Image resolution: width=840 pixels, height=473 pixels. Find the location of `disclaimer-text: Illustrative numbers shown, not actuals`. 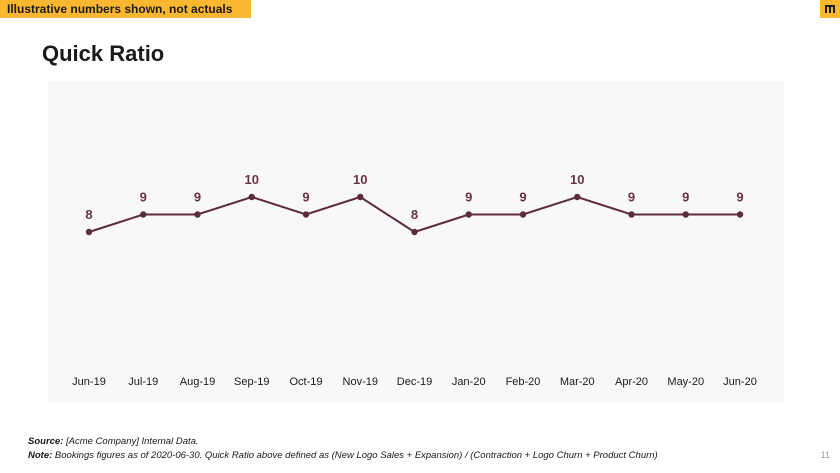

disclaimer-text: Illustrative numbers shown, not actuals is located at coordinates (120, 9).